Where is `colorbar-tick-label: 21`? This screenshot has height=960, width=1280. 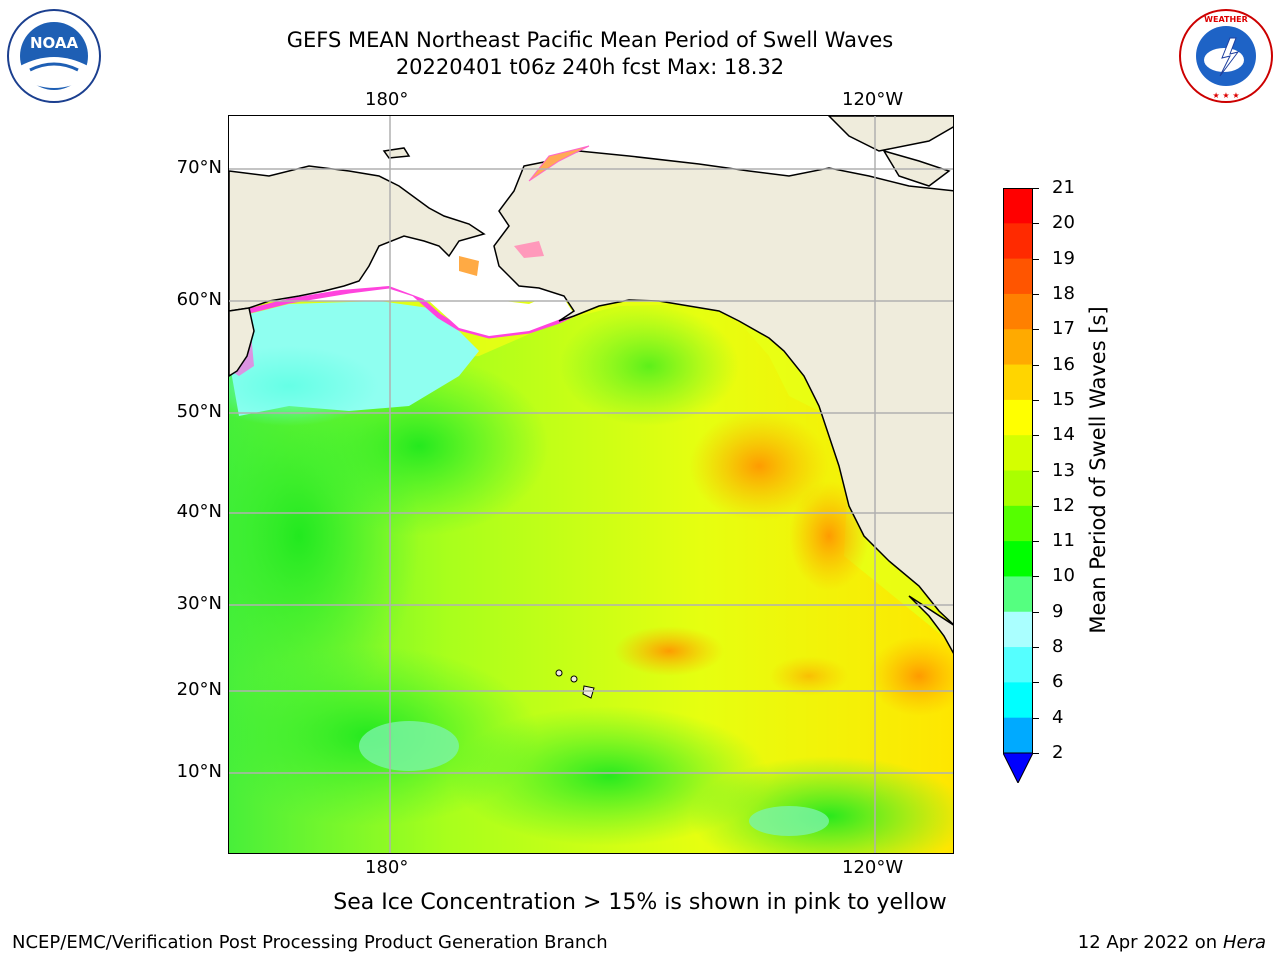 colorbar-tick-label: 21 is located at coordinates (1063, 187).